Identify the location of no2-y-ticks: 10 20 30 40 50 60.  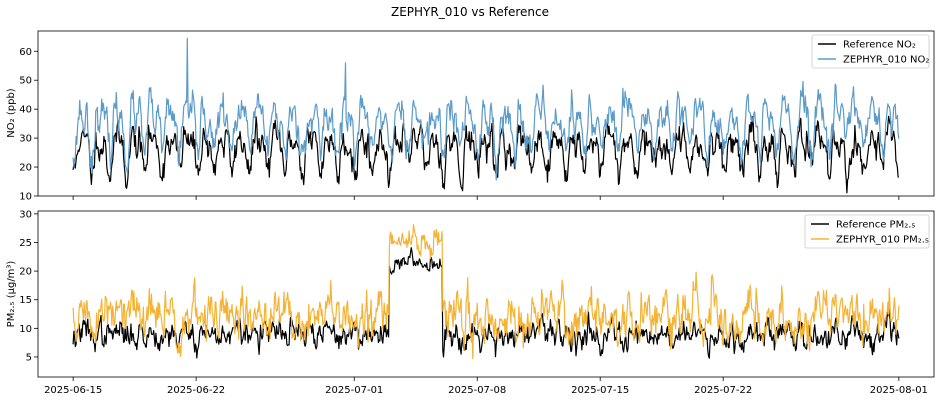
(28, 125).